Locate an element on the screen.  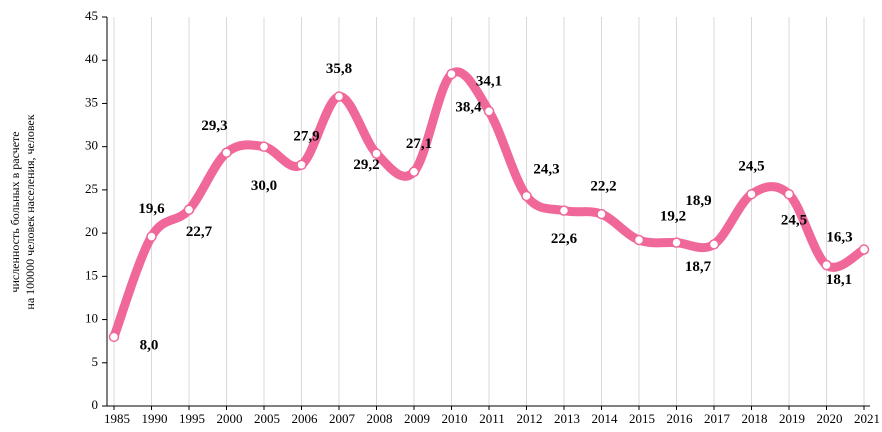
x-tick-label: 1995 is located at coordinates (192, 418).